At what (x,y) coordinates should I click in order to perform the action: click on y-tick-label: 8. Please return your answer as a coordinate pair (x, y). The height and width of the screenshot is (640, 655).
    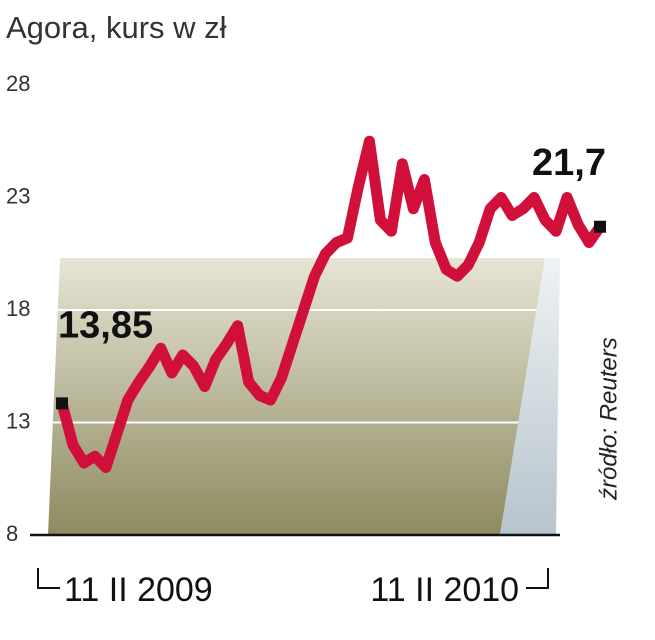
    Looking at the image, I should click on (12, 533).